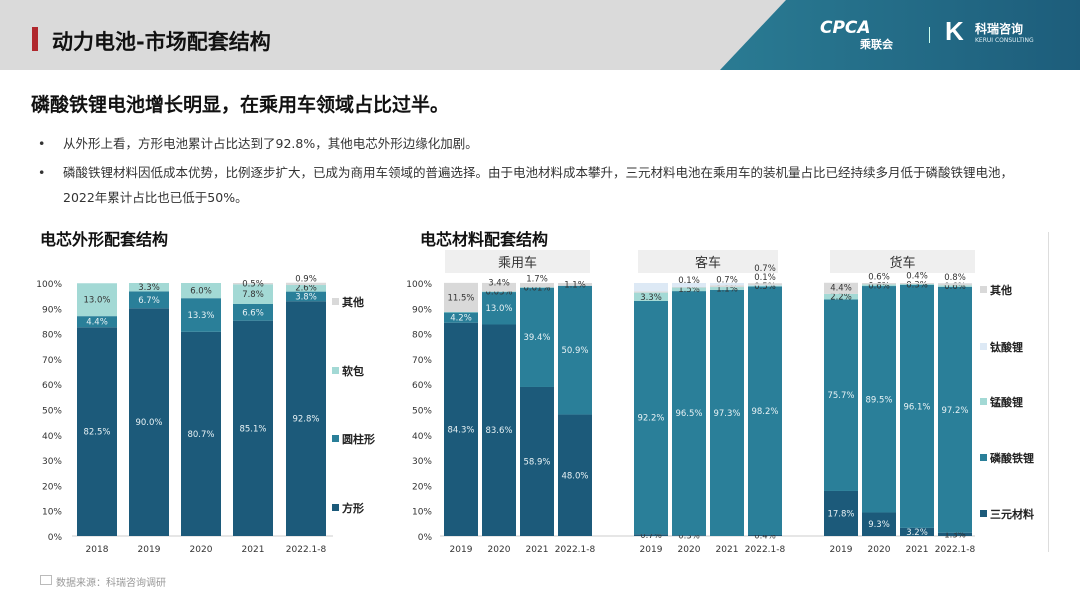 Image resolution: width=1080 pixels, height=608 pixels. I want to click on y-tick-label: 30%, so click(52, 462).